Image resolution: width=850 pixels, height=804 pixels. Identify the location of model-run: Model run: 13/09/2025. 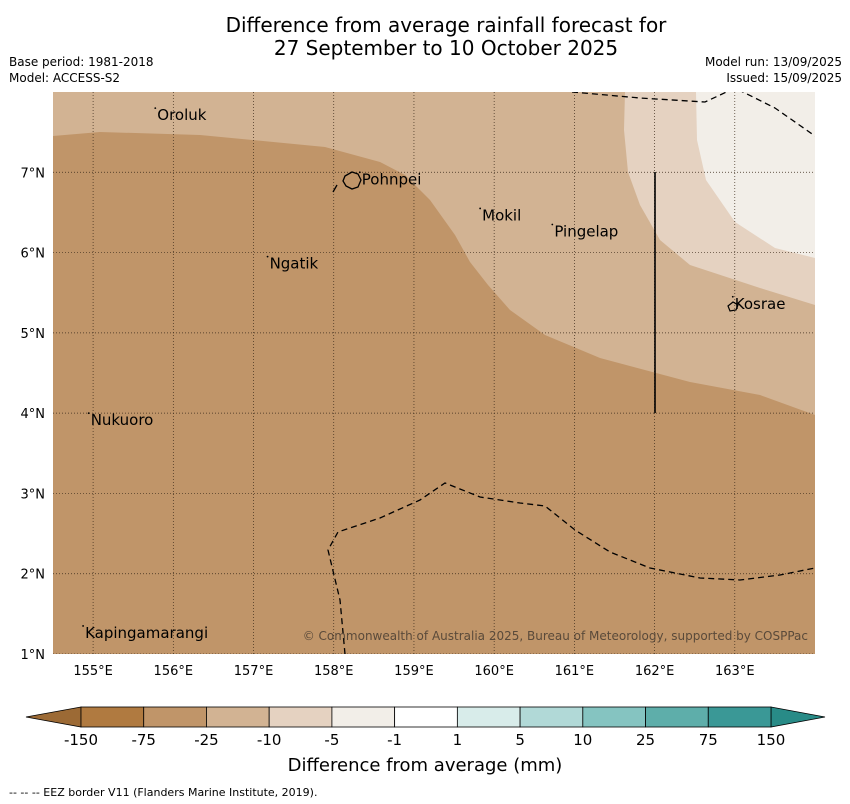
(773, 62).